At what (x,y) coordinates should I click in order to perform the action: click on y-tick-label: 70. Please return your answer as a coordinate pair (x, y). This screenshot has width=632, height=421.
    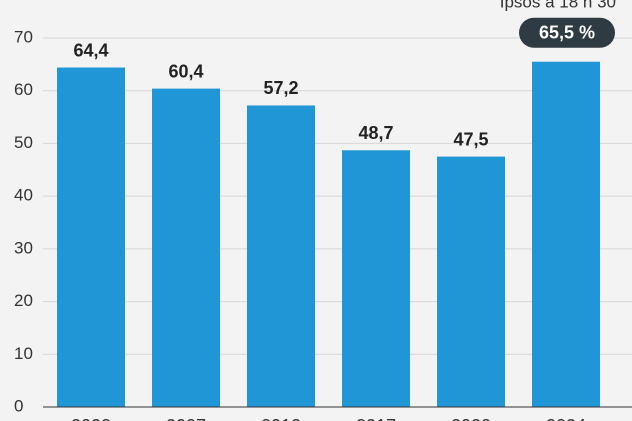
    Looking at the image, I should click on (23, 36).